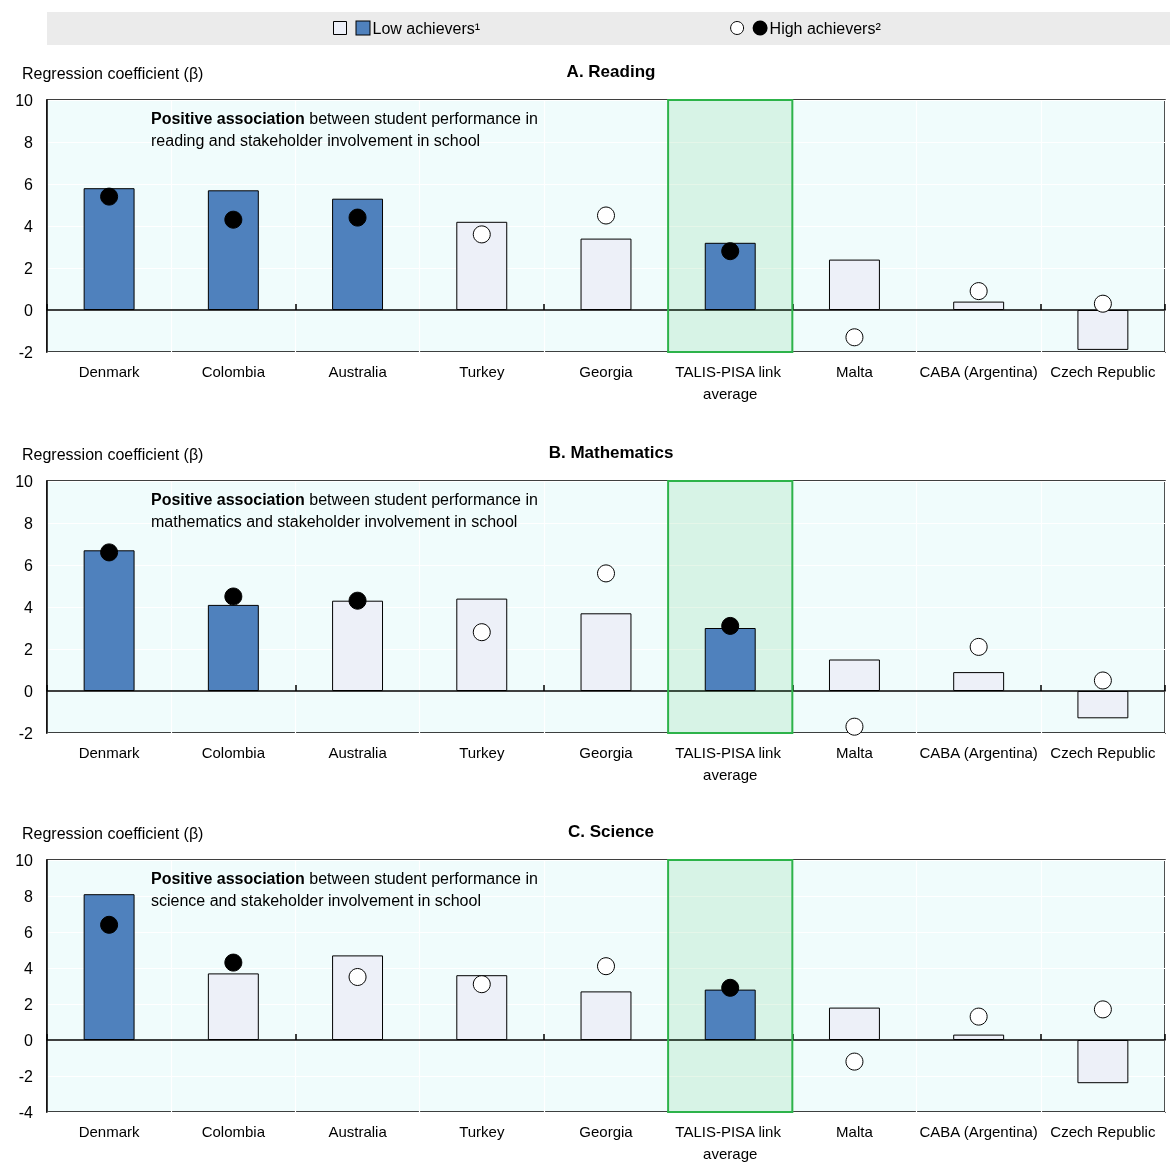 The image size is (1170, 1166). I want to click on legend-label: High achievers², so click(825, 28).